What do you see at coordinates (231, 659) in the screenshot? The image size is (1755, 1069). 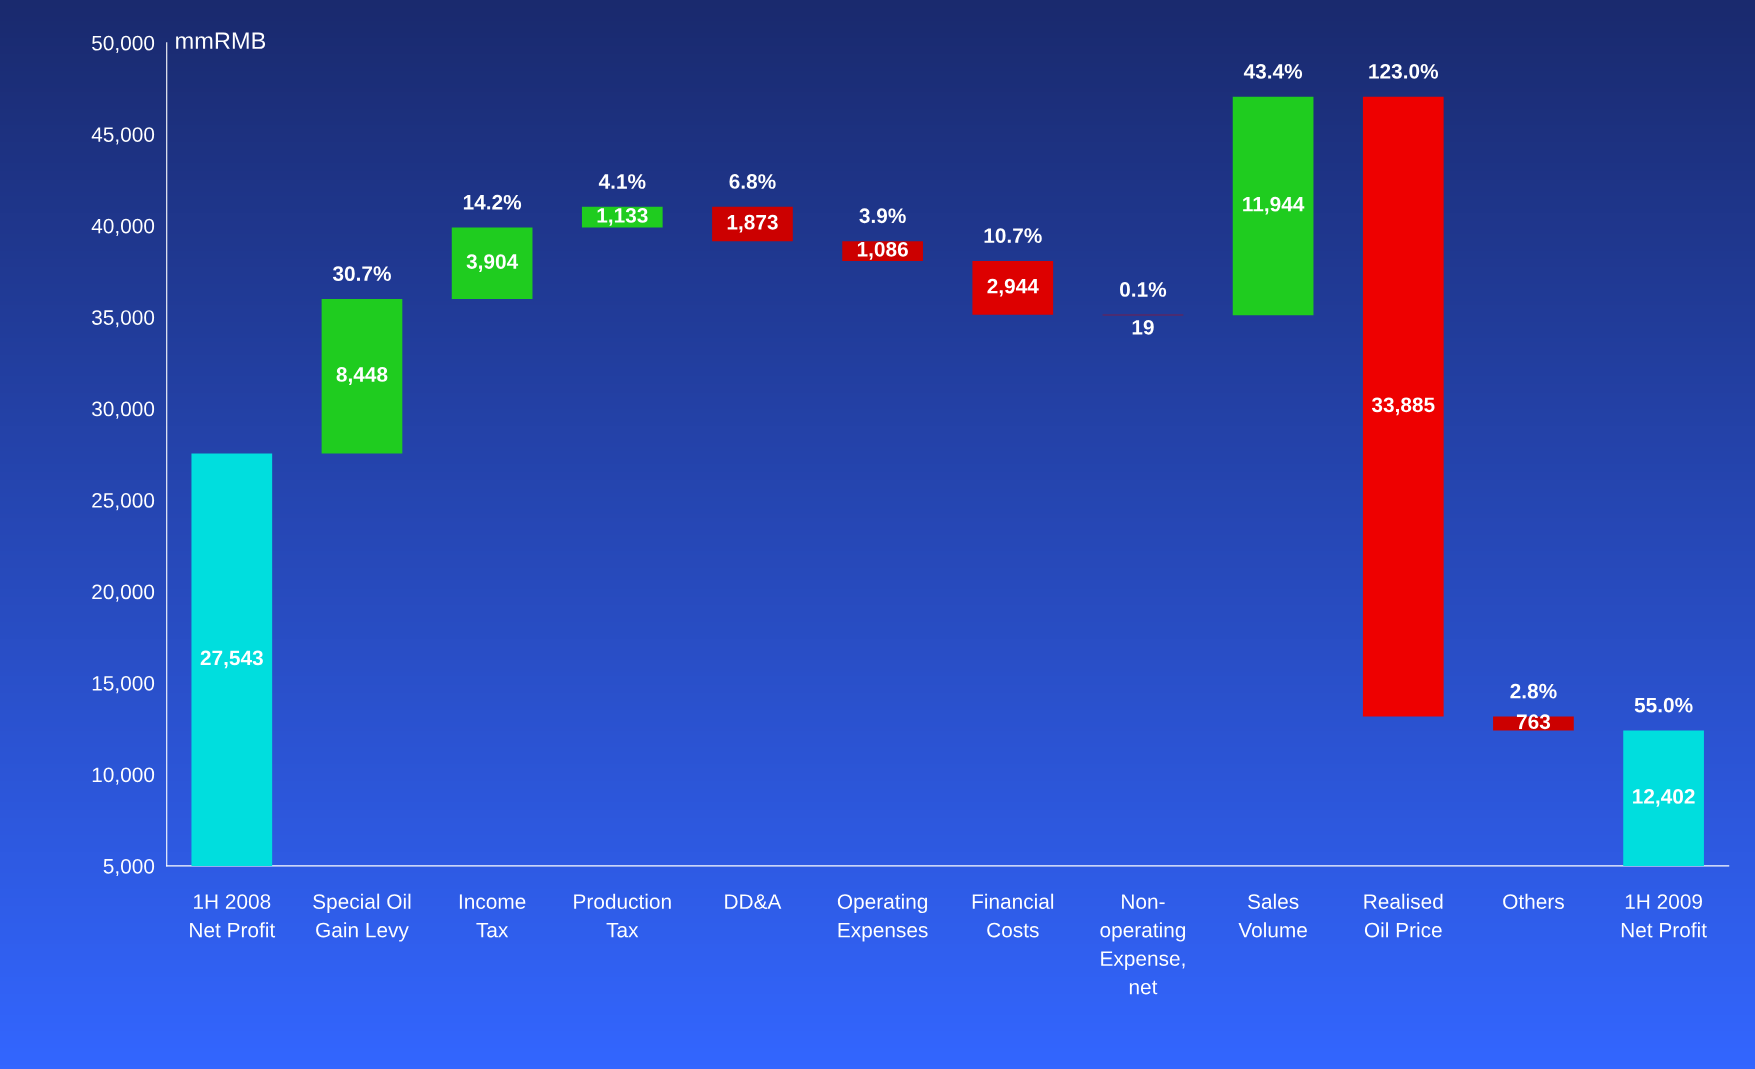 I see `data-label: 27,543` at bounding box center [231, 659].